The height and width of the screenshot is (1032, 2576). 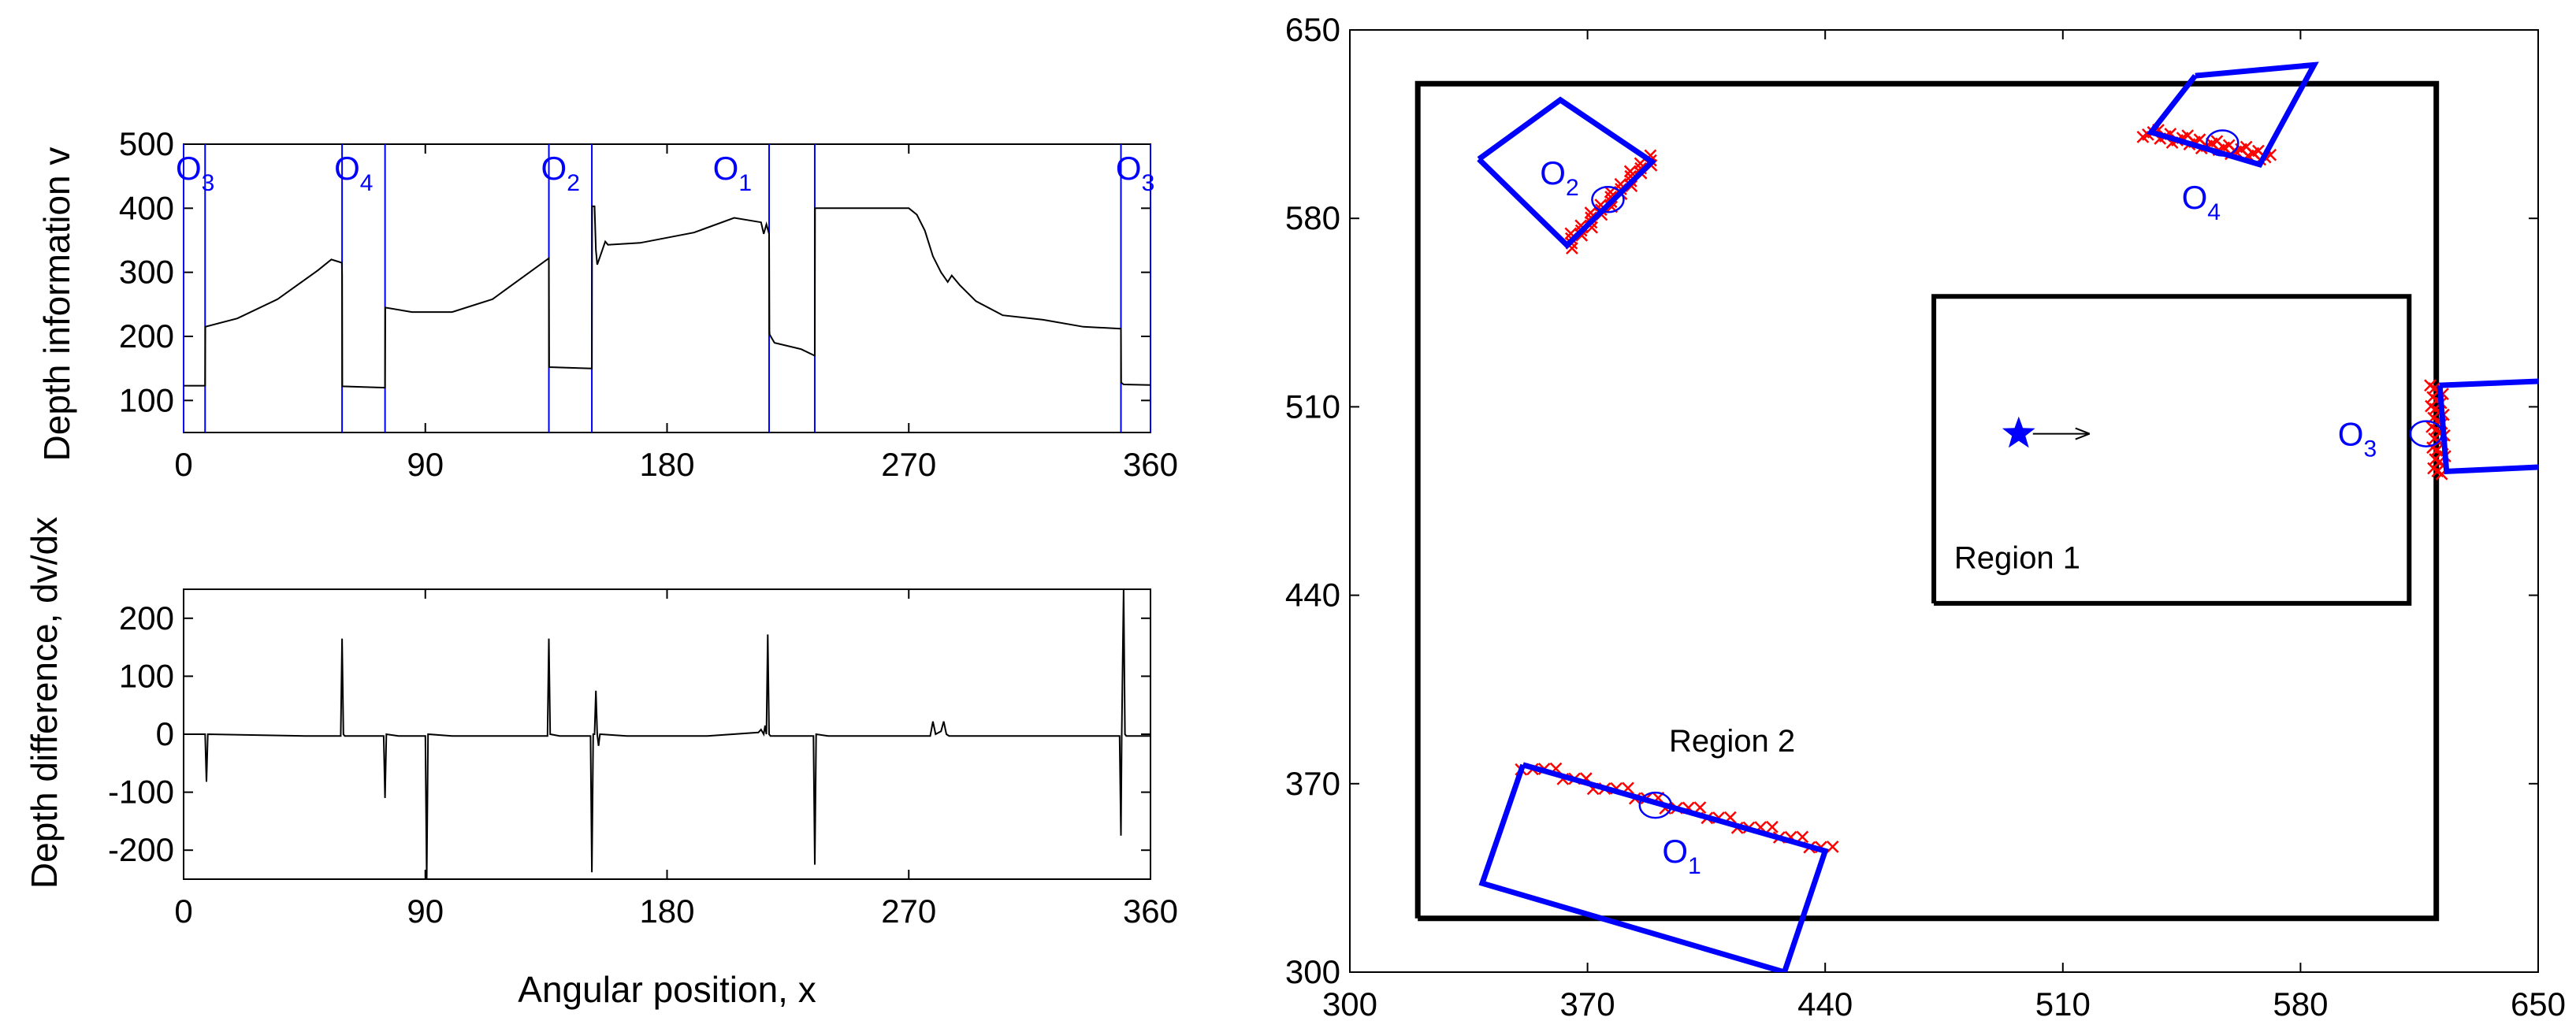 I want to click on object-label: O4, so click(x=353, y=173).